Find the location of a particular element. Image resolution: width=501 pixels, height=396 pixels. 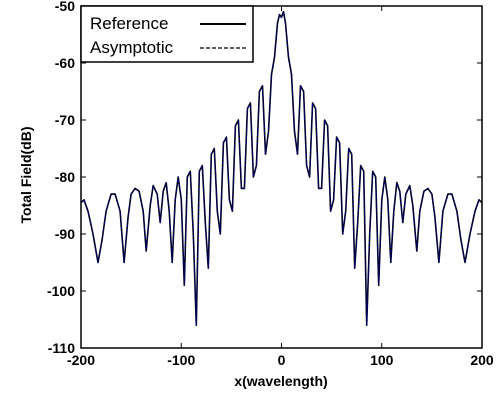

y-tick-label: -70 is located at coordinates (65, 120).